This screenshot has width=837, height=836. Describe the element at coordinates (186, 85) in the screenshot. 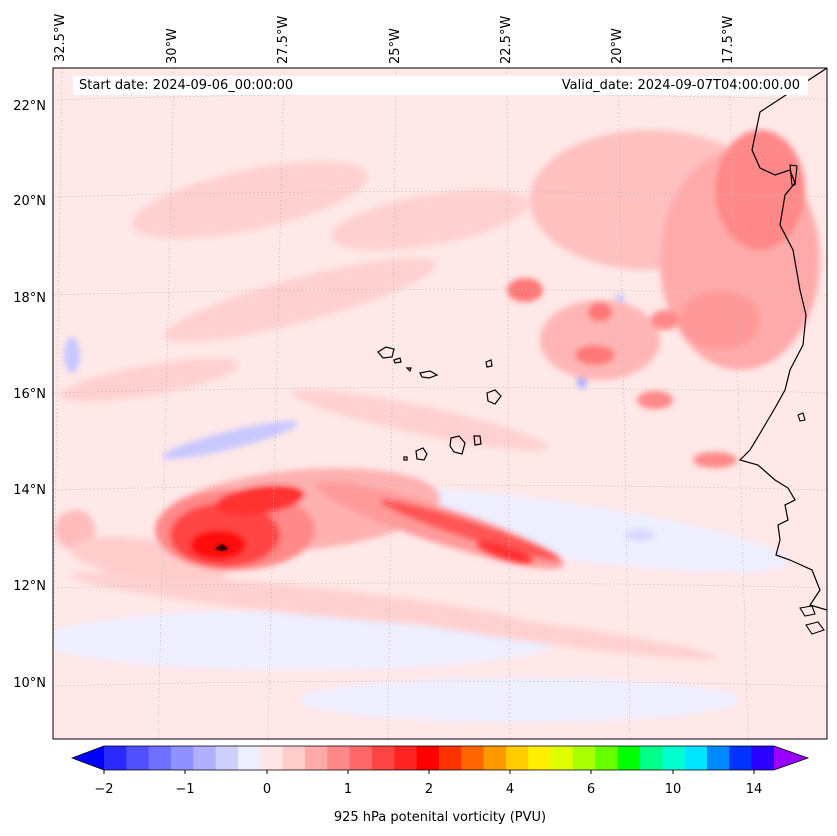

I see `start-date: Start date: 2024-09-06_00:00:00` at that location.